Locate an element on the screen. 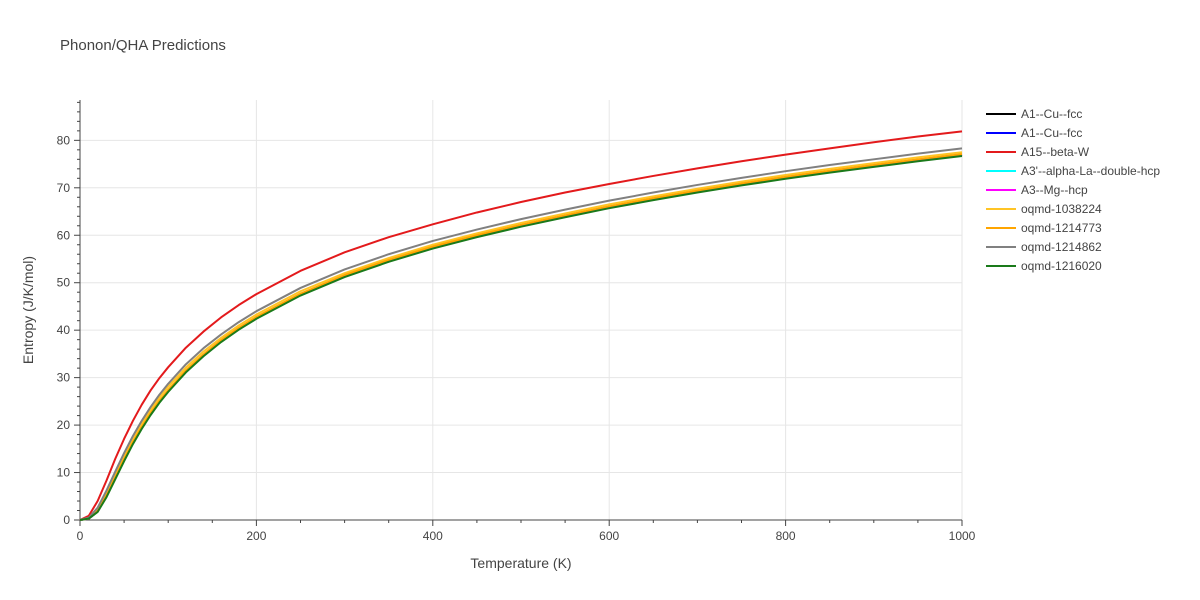  y-tick-label: 20 is located at coordinates (64, 425).